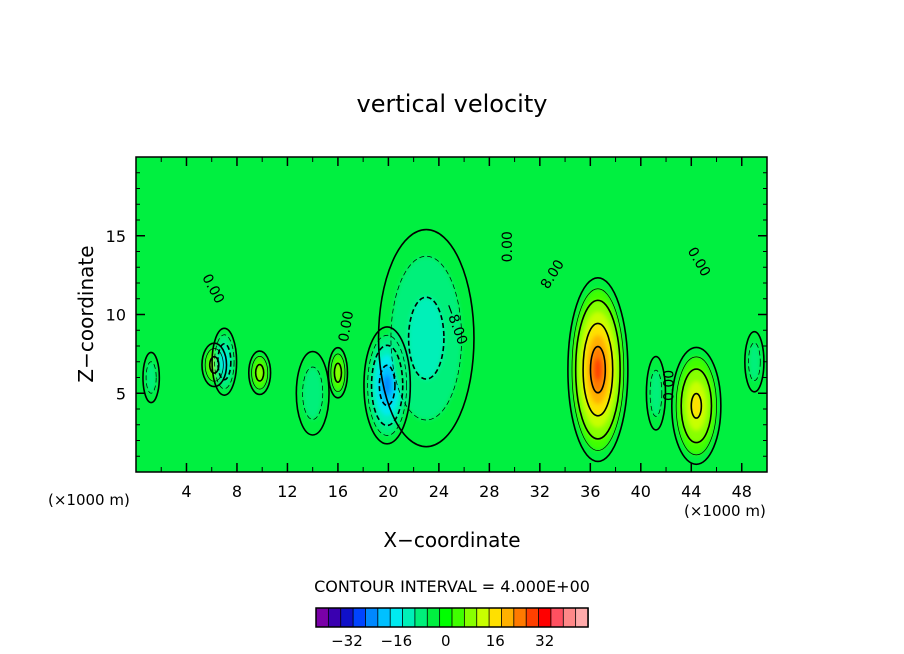  Describe the element at coordinates (89, 500) in the screenshot. I see `x-unit-left: (×1000 m)` at that location.